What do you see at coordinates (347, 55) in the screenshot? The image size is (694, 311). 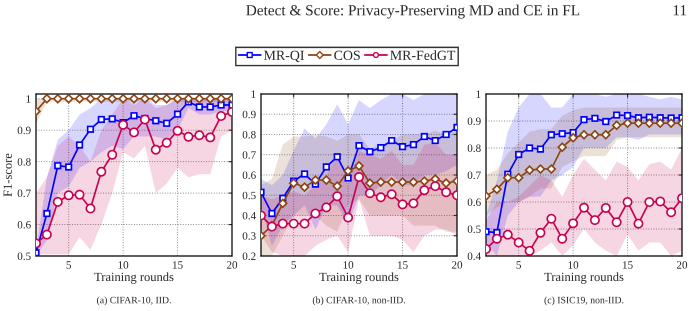 I see `legend-label: COS` at bounding box center [347, 55].